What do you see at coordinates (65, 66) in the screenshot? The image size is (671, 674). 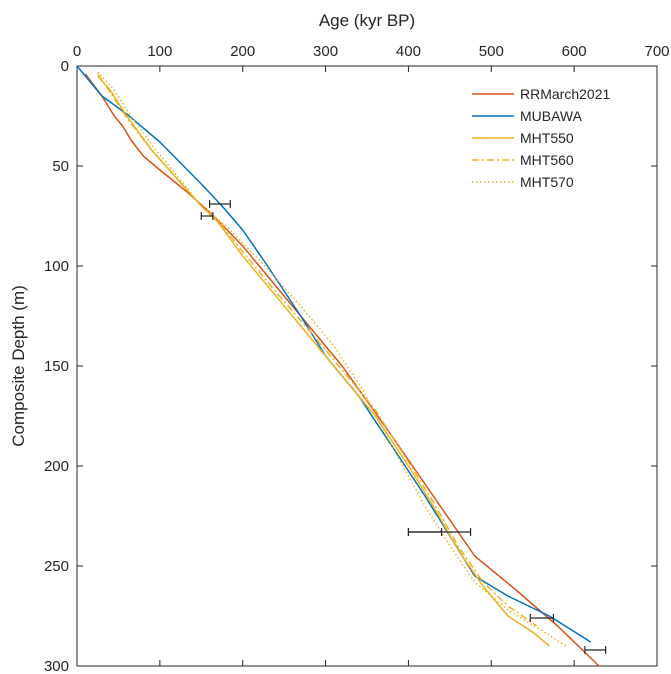 I see `y-tick-label: 0` at bounding box center [65, 66].